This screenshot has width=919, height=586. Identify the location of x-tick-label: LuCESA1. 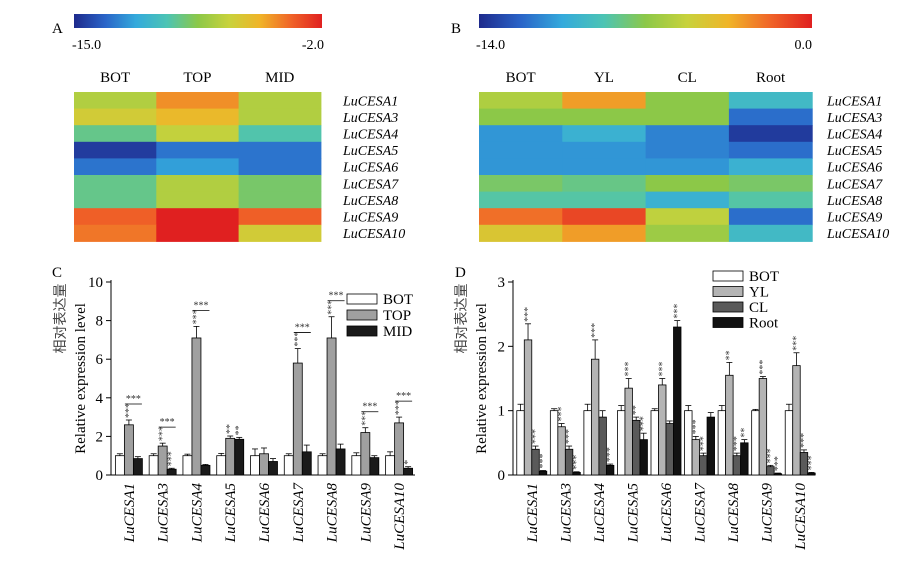
(130, 513).